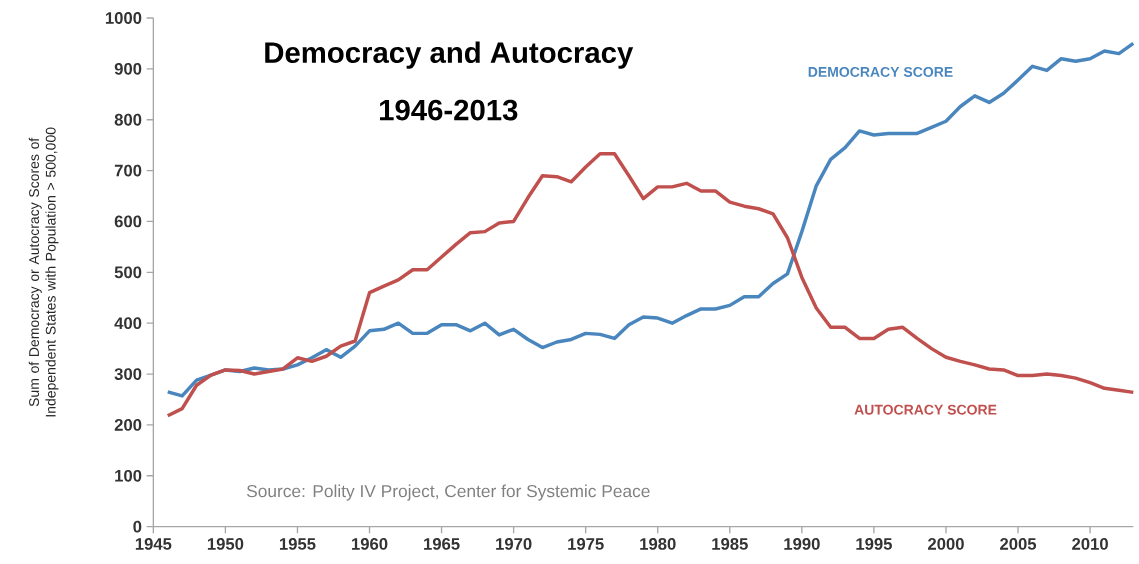 The height and width of the screenshot is (564, 1139). I want to click on y-tick-label: 800, so click(128, 119).